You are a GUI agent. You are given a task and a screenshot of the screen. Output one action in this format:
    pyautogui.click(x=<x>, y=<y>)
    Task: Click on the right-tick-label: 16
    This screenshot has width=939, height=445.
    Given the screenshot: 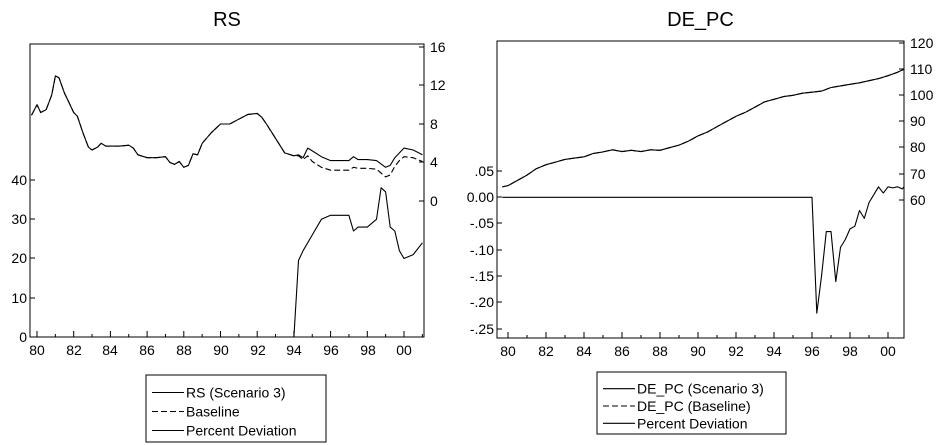 What is the action you would take?
    pyautogui.click(x=438, y=47)
    